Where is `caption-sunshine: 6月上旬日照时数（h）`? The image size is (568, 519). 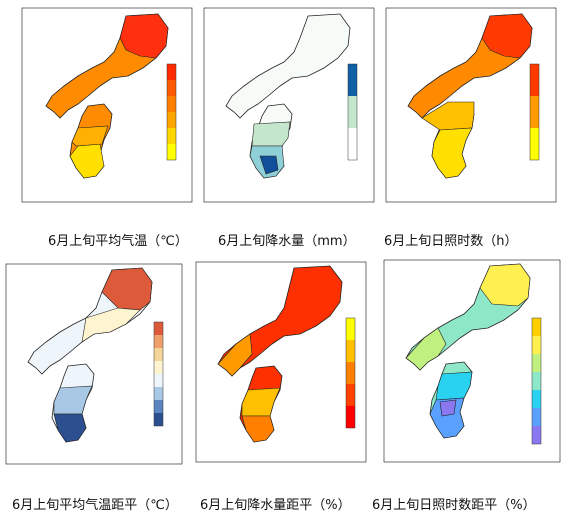 caption-sunshine: 6月上旬日照时数（h） is located at coordinates (451, 241).